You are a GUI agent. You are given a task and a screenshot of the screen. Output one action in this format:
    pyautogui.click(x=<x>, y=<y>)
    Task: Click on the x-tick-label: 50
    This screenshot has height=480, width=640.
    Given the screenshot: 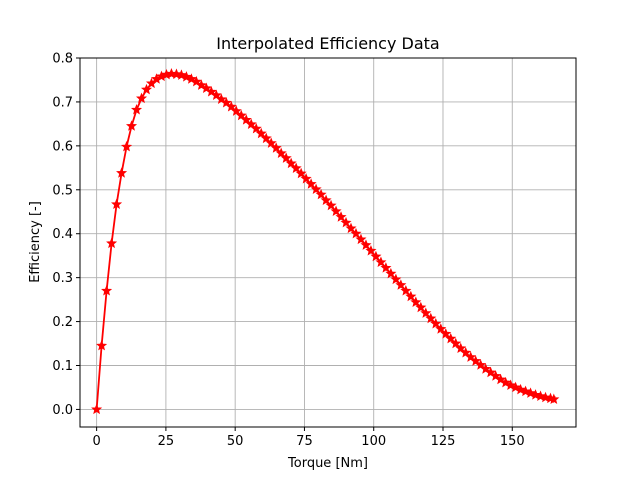 What is the action you would take?
    pyautogui.click(x=235, y=441)
    